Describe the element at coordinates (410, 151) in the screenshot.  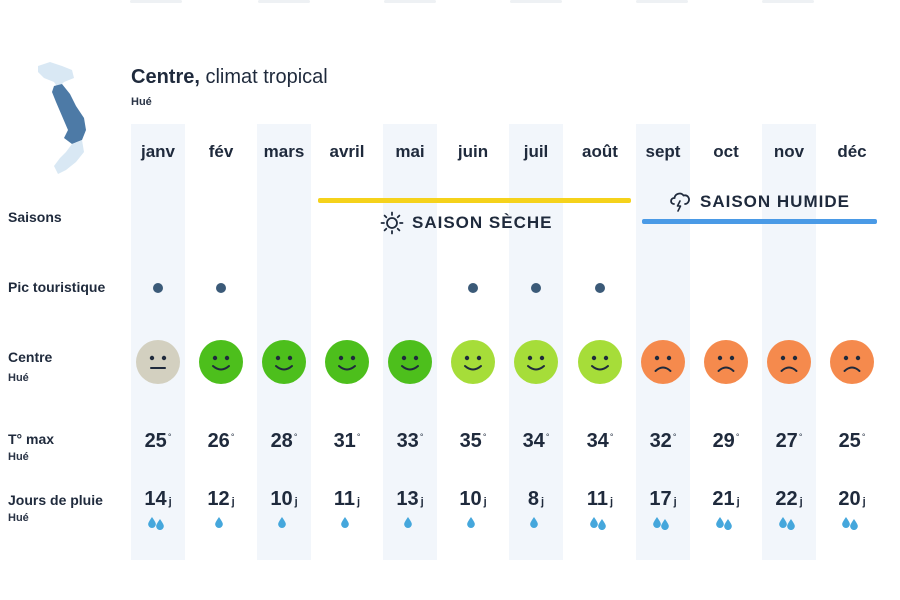
I see `month-header: mai` at that location.